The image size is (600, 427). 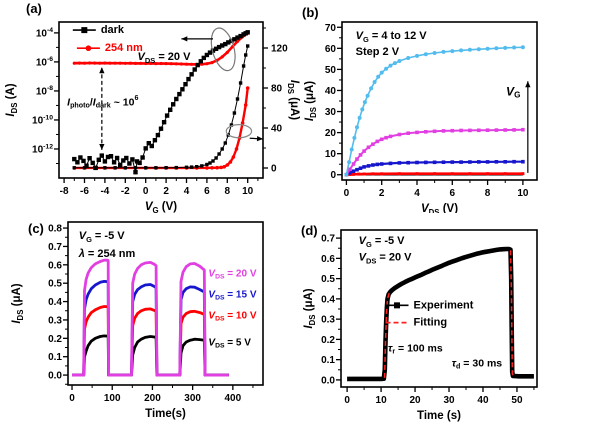 I want to click on svg-text: 0.3, so click(x=55, y=320).